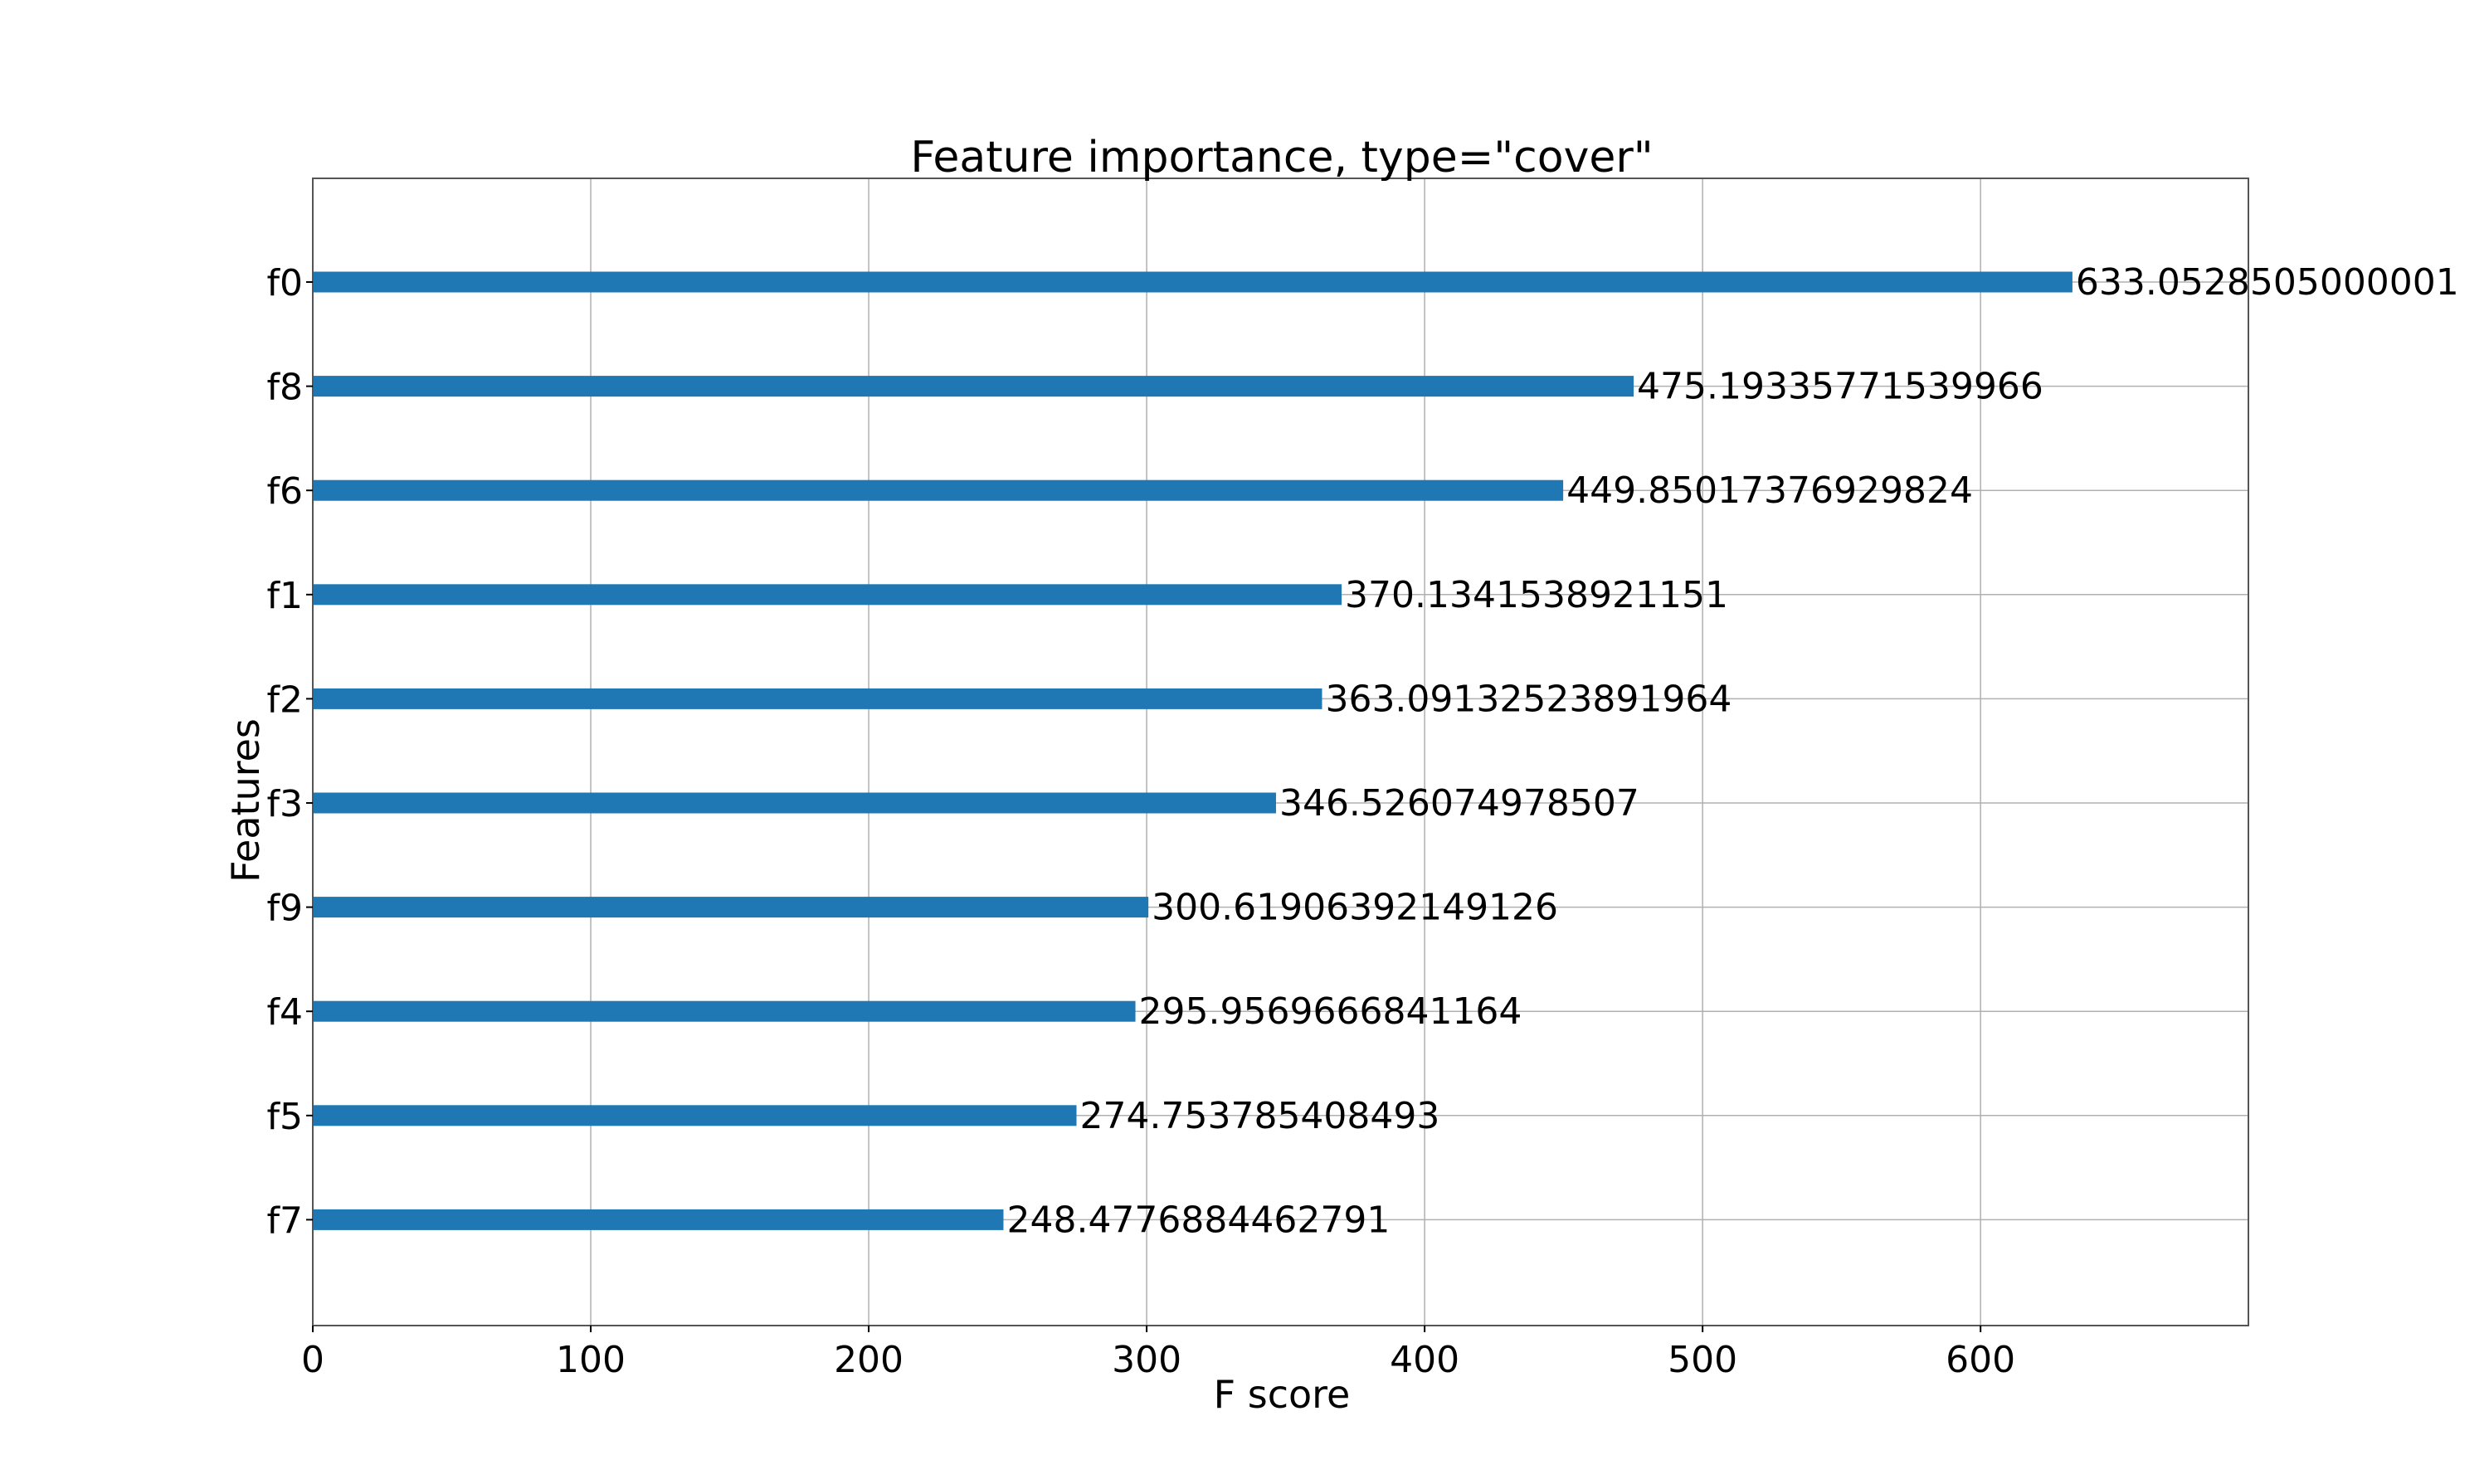  I want to click on value-label-f0: 633.0528505000001, so click(2267, 282).